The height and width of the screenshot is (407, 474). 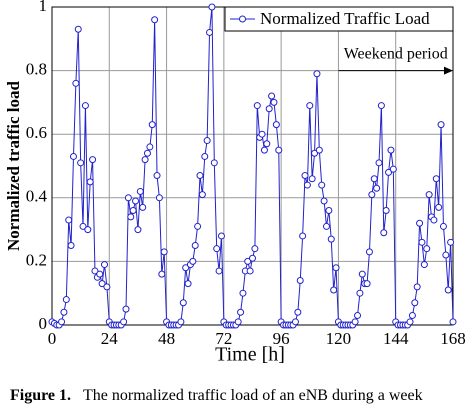 I want to click on y-tick-label: 0, so click(x=43, y=323).